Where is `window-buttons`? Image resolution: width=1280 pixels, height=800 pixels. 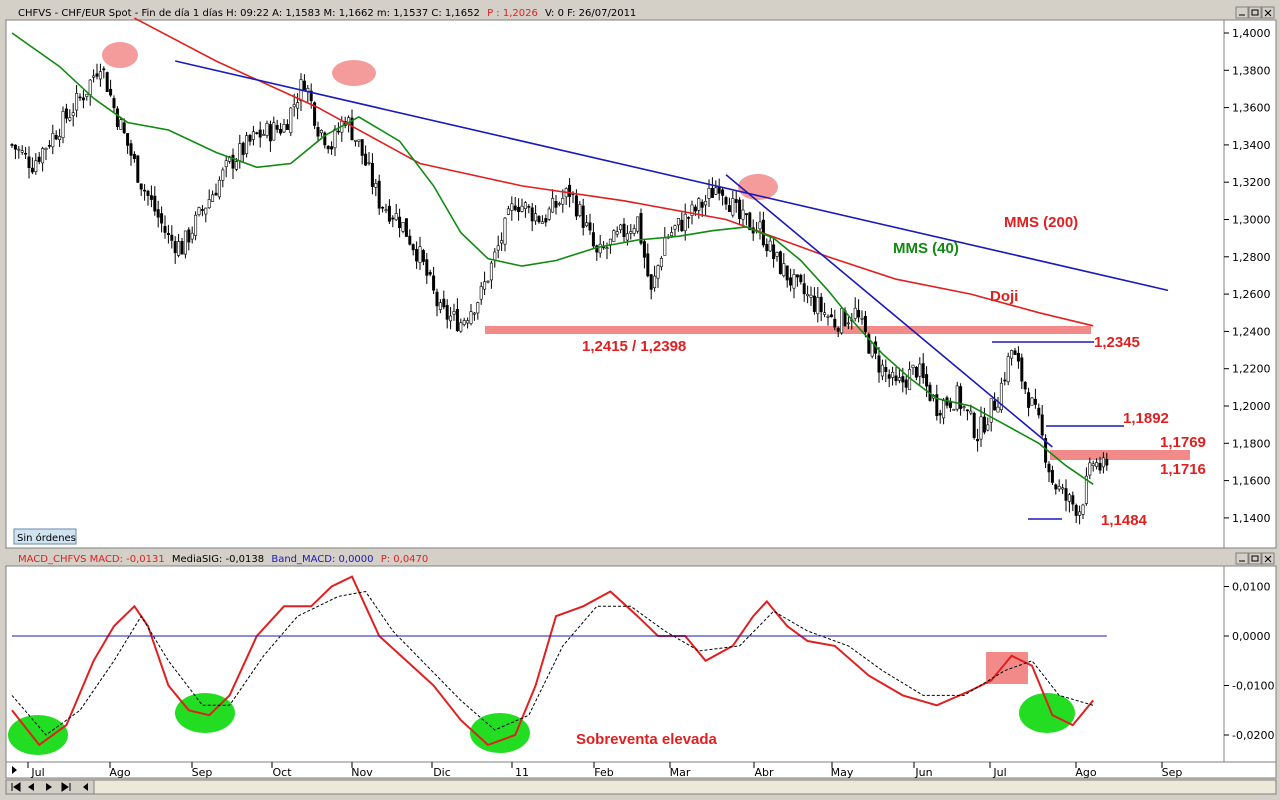
window-buttons is located at coordinates (1255, 12).